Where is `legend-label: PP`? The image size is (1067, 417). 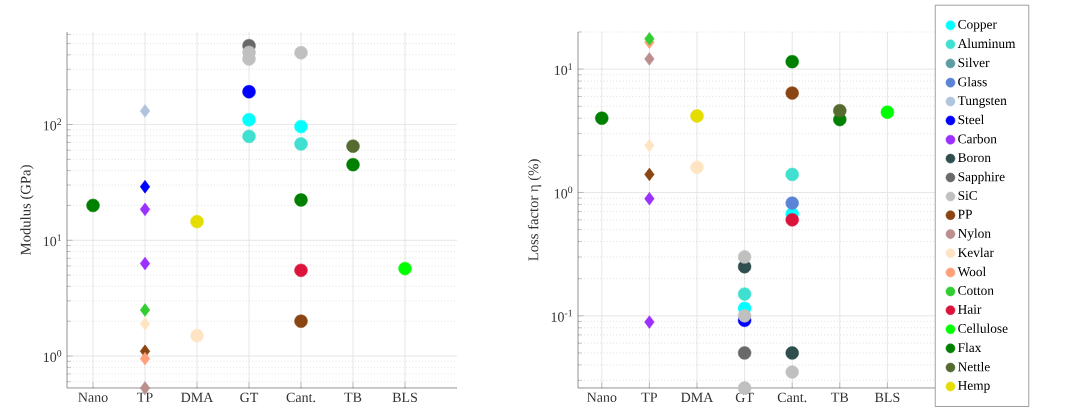 legend-label: PP is located at coordinates (965, 214).